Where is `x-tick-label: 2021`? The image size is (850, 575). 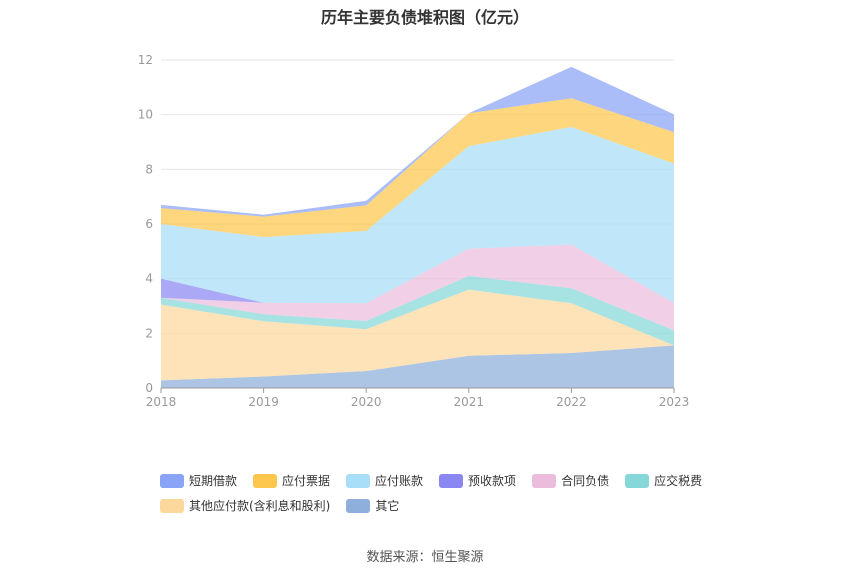 x-tick-label: 2021 is located at coordinates (469, 402).